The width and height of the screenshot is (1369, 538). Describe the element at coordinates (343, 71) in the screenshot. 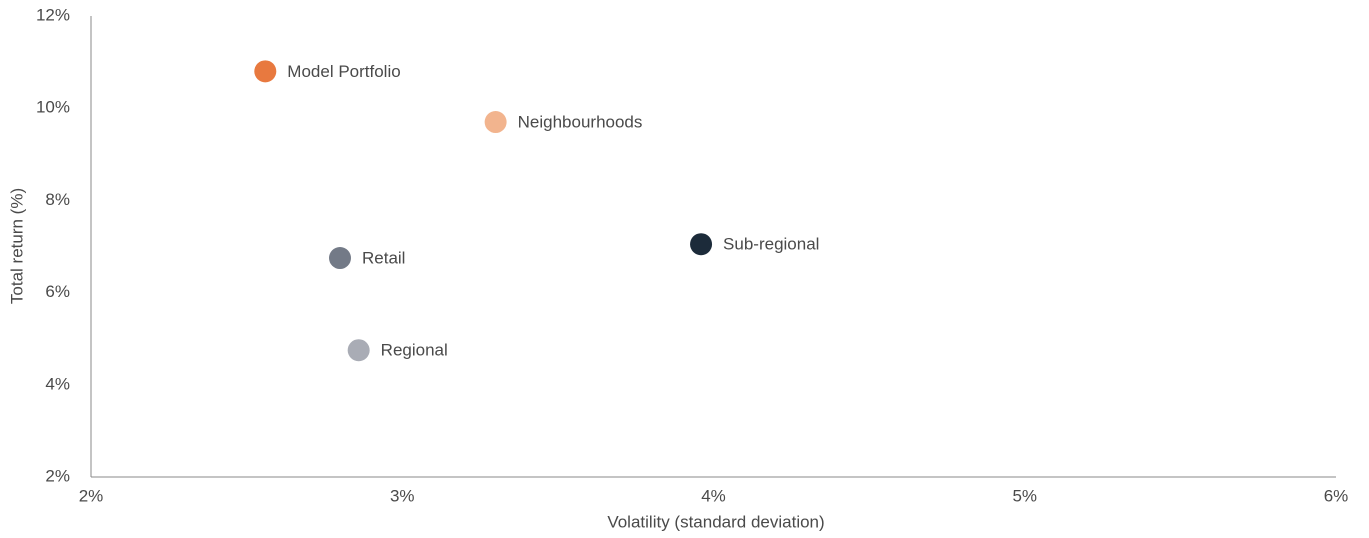

I see `point-label: Model Portfolio` at that location.